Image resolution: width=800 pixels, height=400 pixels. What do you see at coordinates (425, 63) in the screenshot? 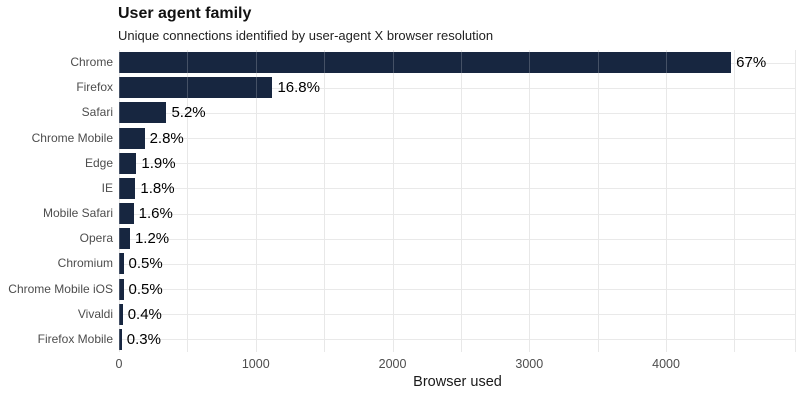
I see `bar-chrome` at bounding box center [425, 63].